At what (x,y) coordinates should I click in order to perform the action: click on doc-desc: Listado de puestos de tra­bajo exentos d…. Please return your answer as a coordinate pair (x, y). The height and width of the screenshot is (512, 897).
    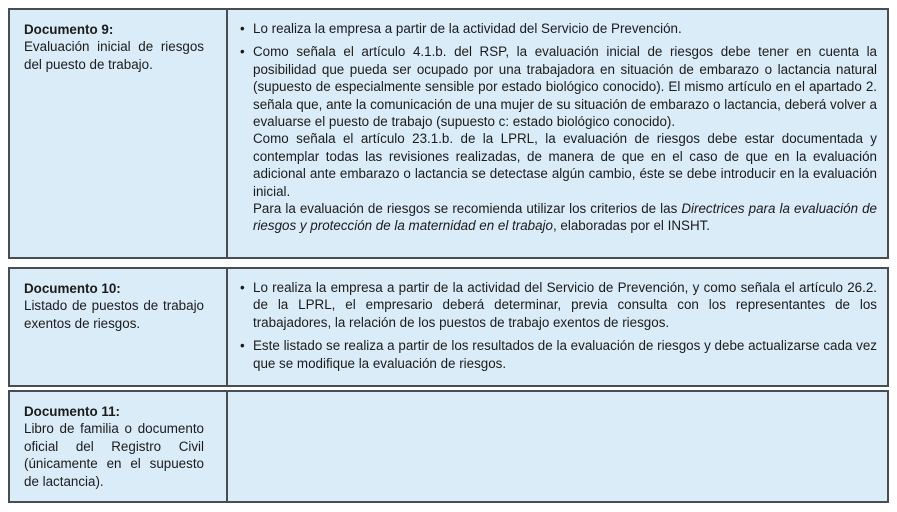
    Looking at the image, I should click on (114, 314).